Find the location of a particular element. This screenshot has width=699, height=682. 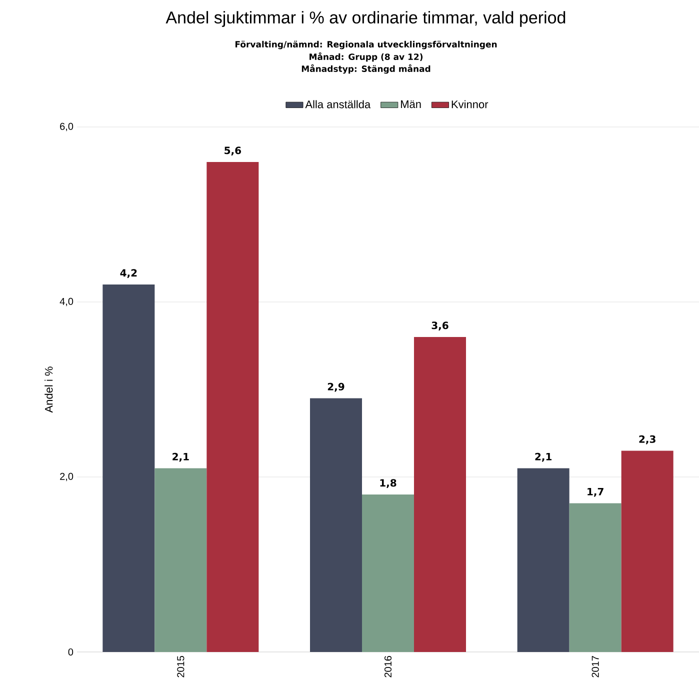

y-tick-label: 0 is located at coordinates (71, 652).